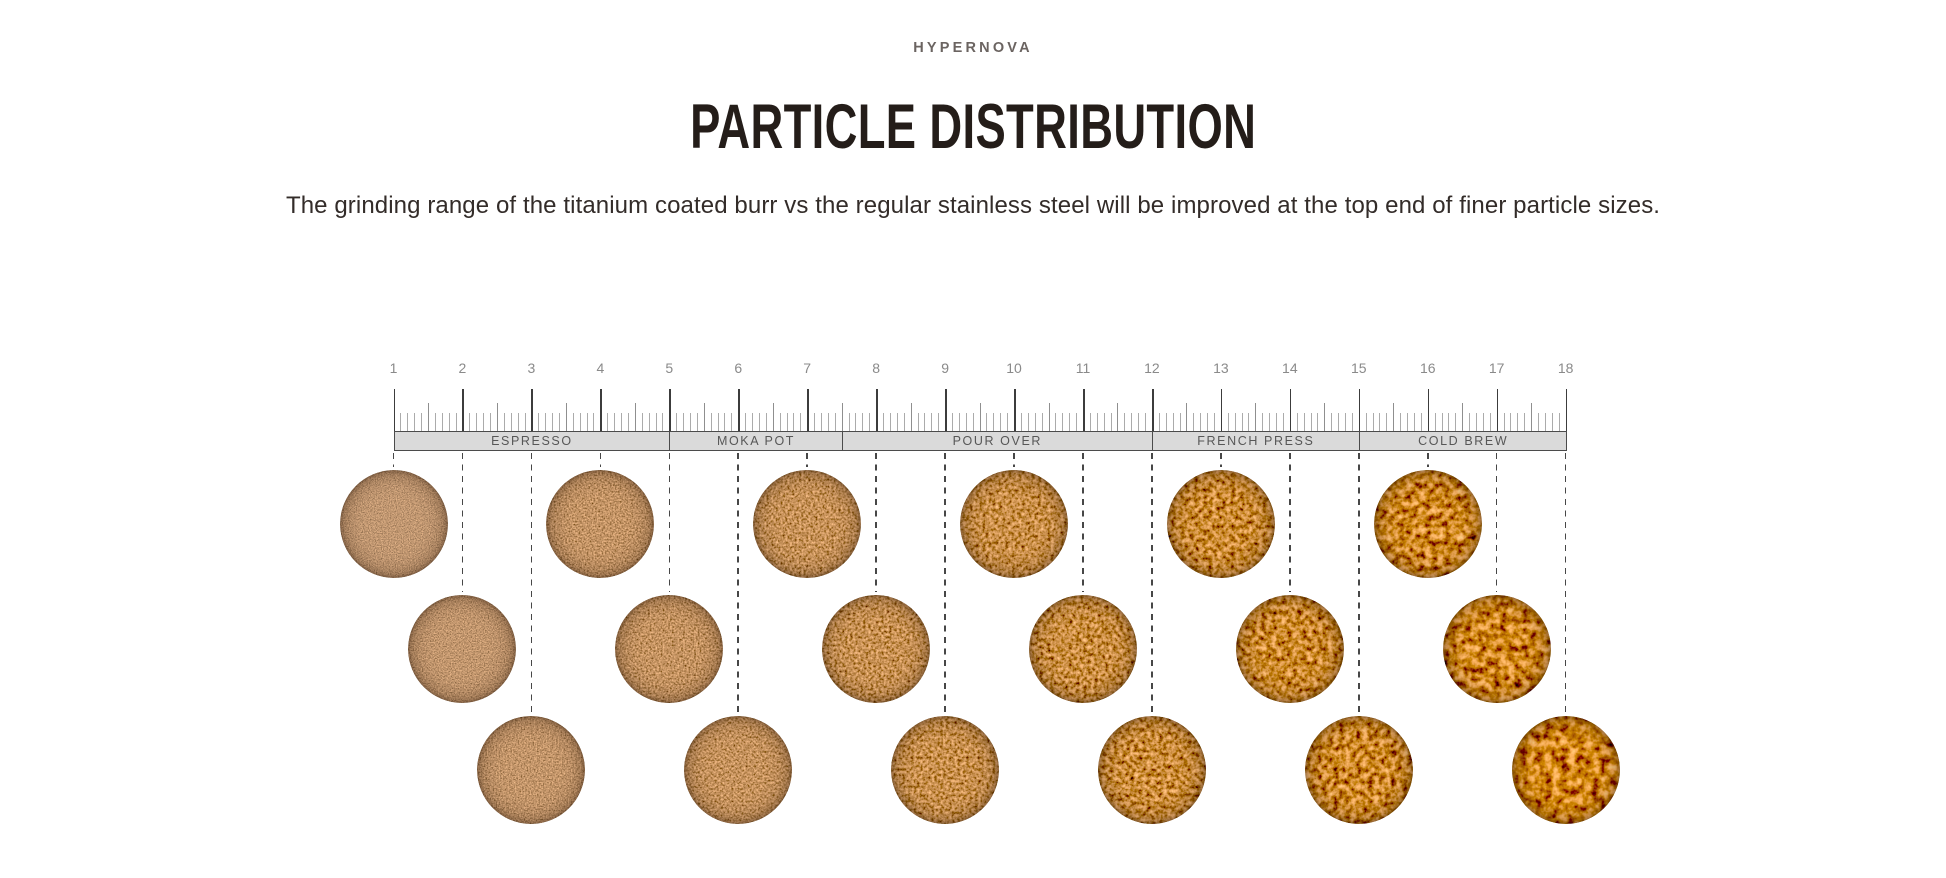  I want to click on ruler-number-10: 10, so click(1014, 368).